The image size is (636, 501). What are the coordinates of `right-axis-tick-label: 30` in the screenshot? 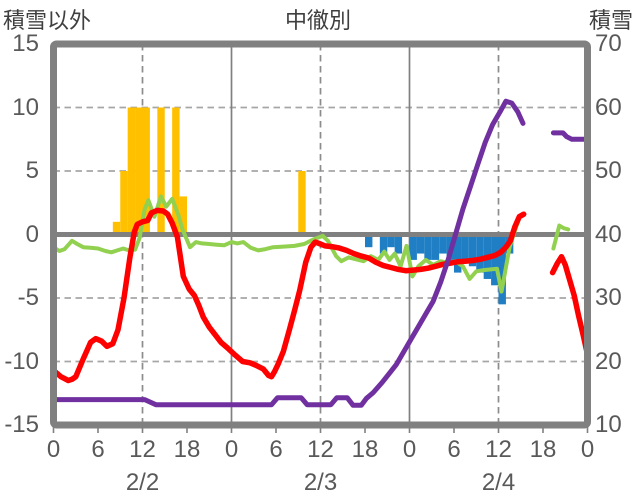 It's located at (608, 297).